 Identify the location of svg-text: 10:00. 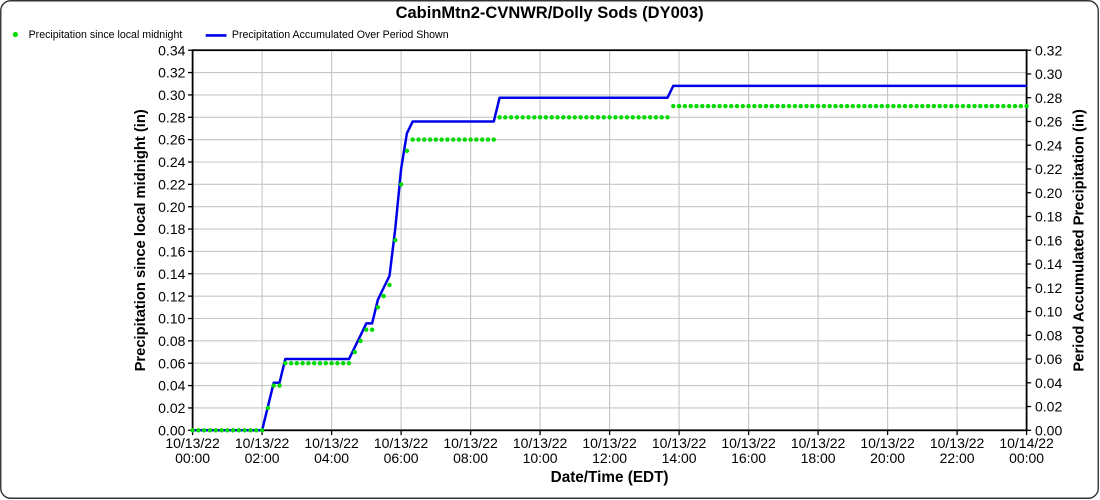
(540, 458).